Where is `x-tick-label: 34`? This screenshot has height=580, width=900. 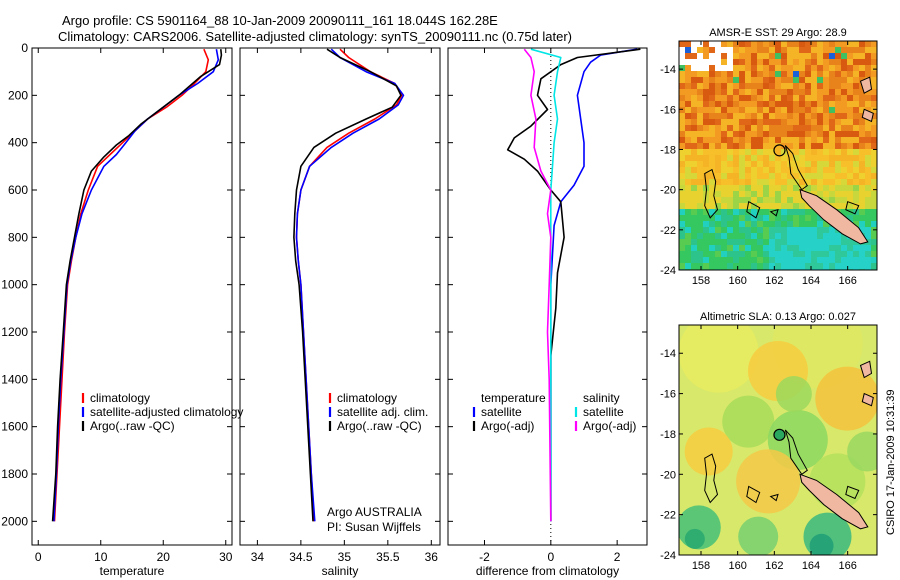 x-tick-label: 34 is located at coordinates (258, 557).